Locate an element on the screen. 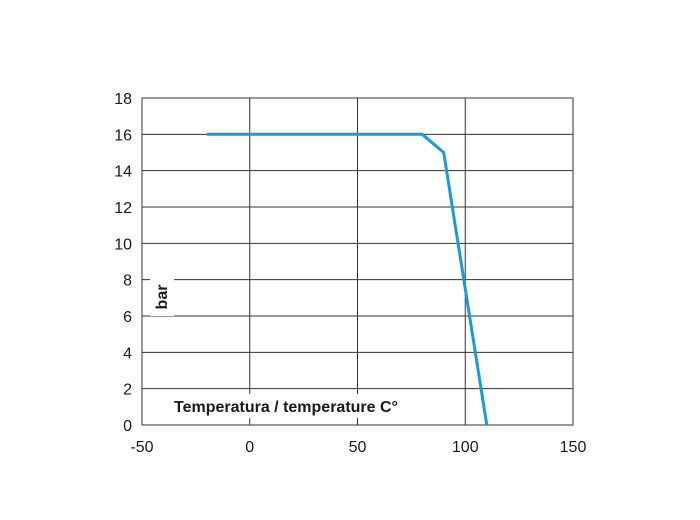 This screenshot has height=520, width=700. y-tick-label: 0 is located at coordinates (127, 426).